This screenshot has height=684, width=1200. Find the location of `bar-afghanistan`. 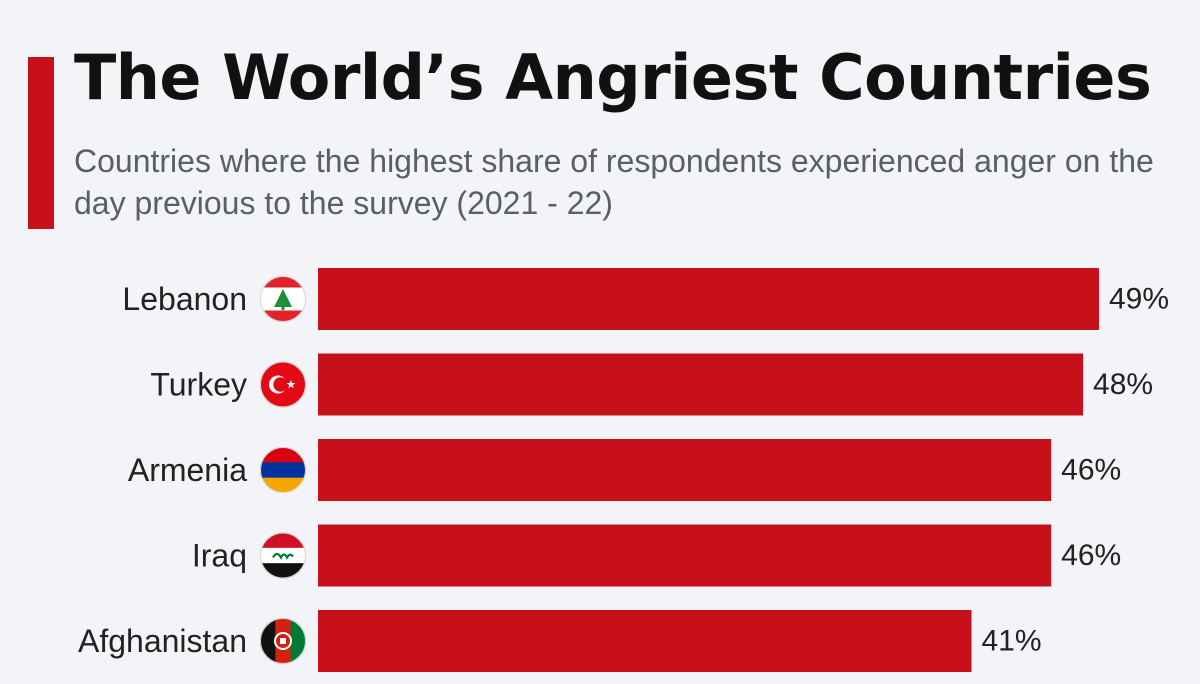

bar-afghanistan is located at coordinates (645, 641).